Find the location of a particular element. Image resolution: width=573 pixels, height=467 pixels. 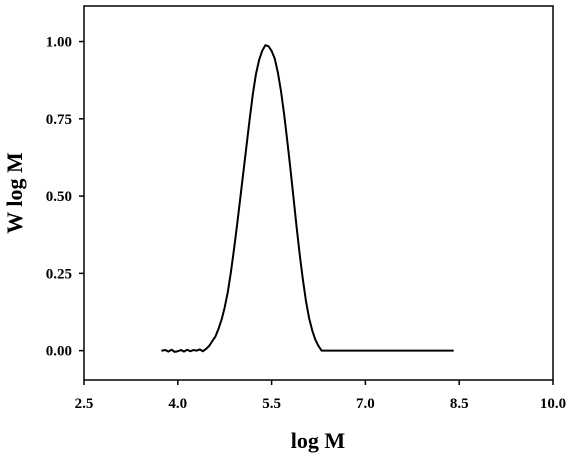

x-tick-label: 5.5 is located at coordinates (271, 404).